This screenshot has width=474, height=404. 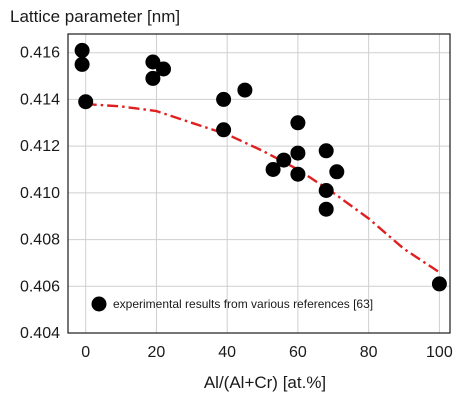 I want to click on y-axis-title: Lattice parameter [nm], so click(x=95, y=16).